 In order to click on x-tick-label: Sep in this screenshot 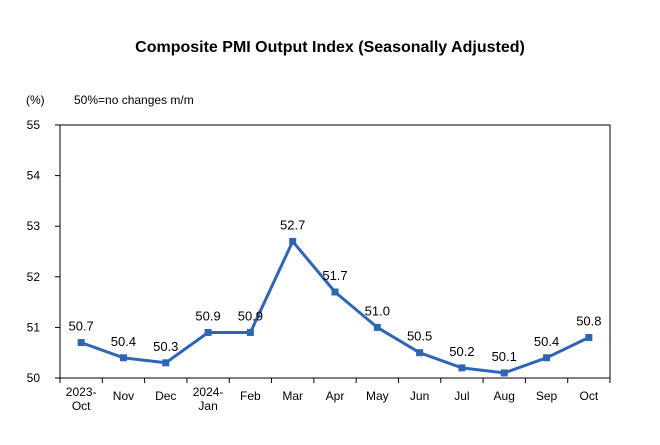, I will do `click(547, 396)`.